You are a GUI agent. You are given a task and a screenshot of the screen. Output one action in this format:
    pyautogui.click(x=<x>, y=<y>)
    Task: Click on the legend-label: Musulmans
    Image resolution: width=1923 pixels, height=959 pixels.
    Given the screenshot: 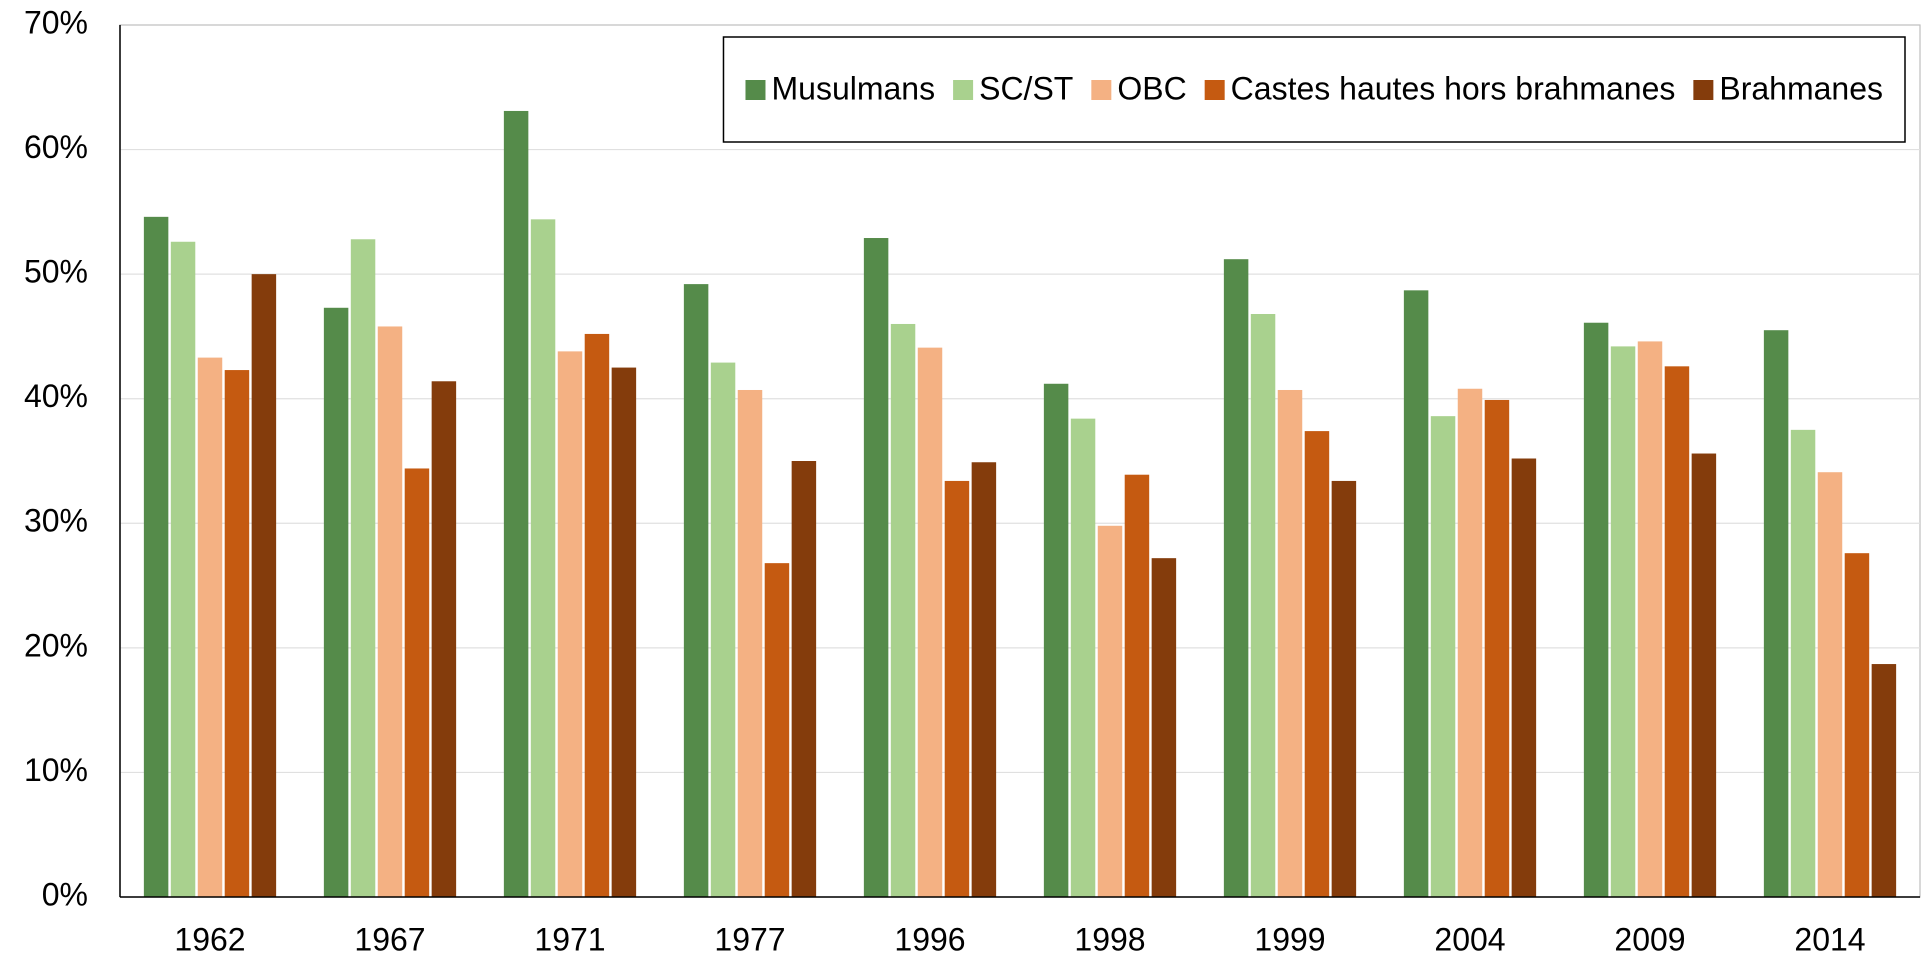 What is the action you would take?
    pyautogui.click(x=853, y=88)
    